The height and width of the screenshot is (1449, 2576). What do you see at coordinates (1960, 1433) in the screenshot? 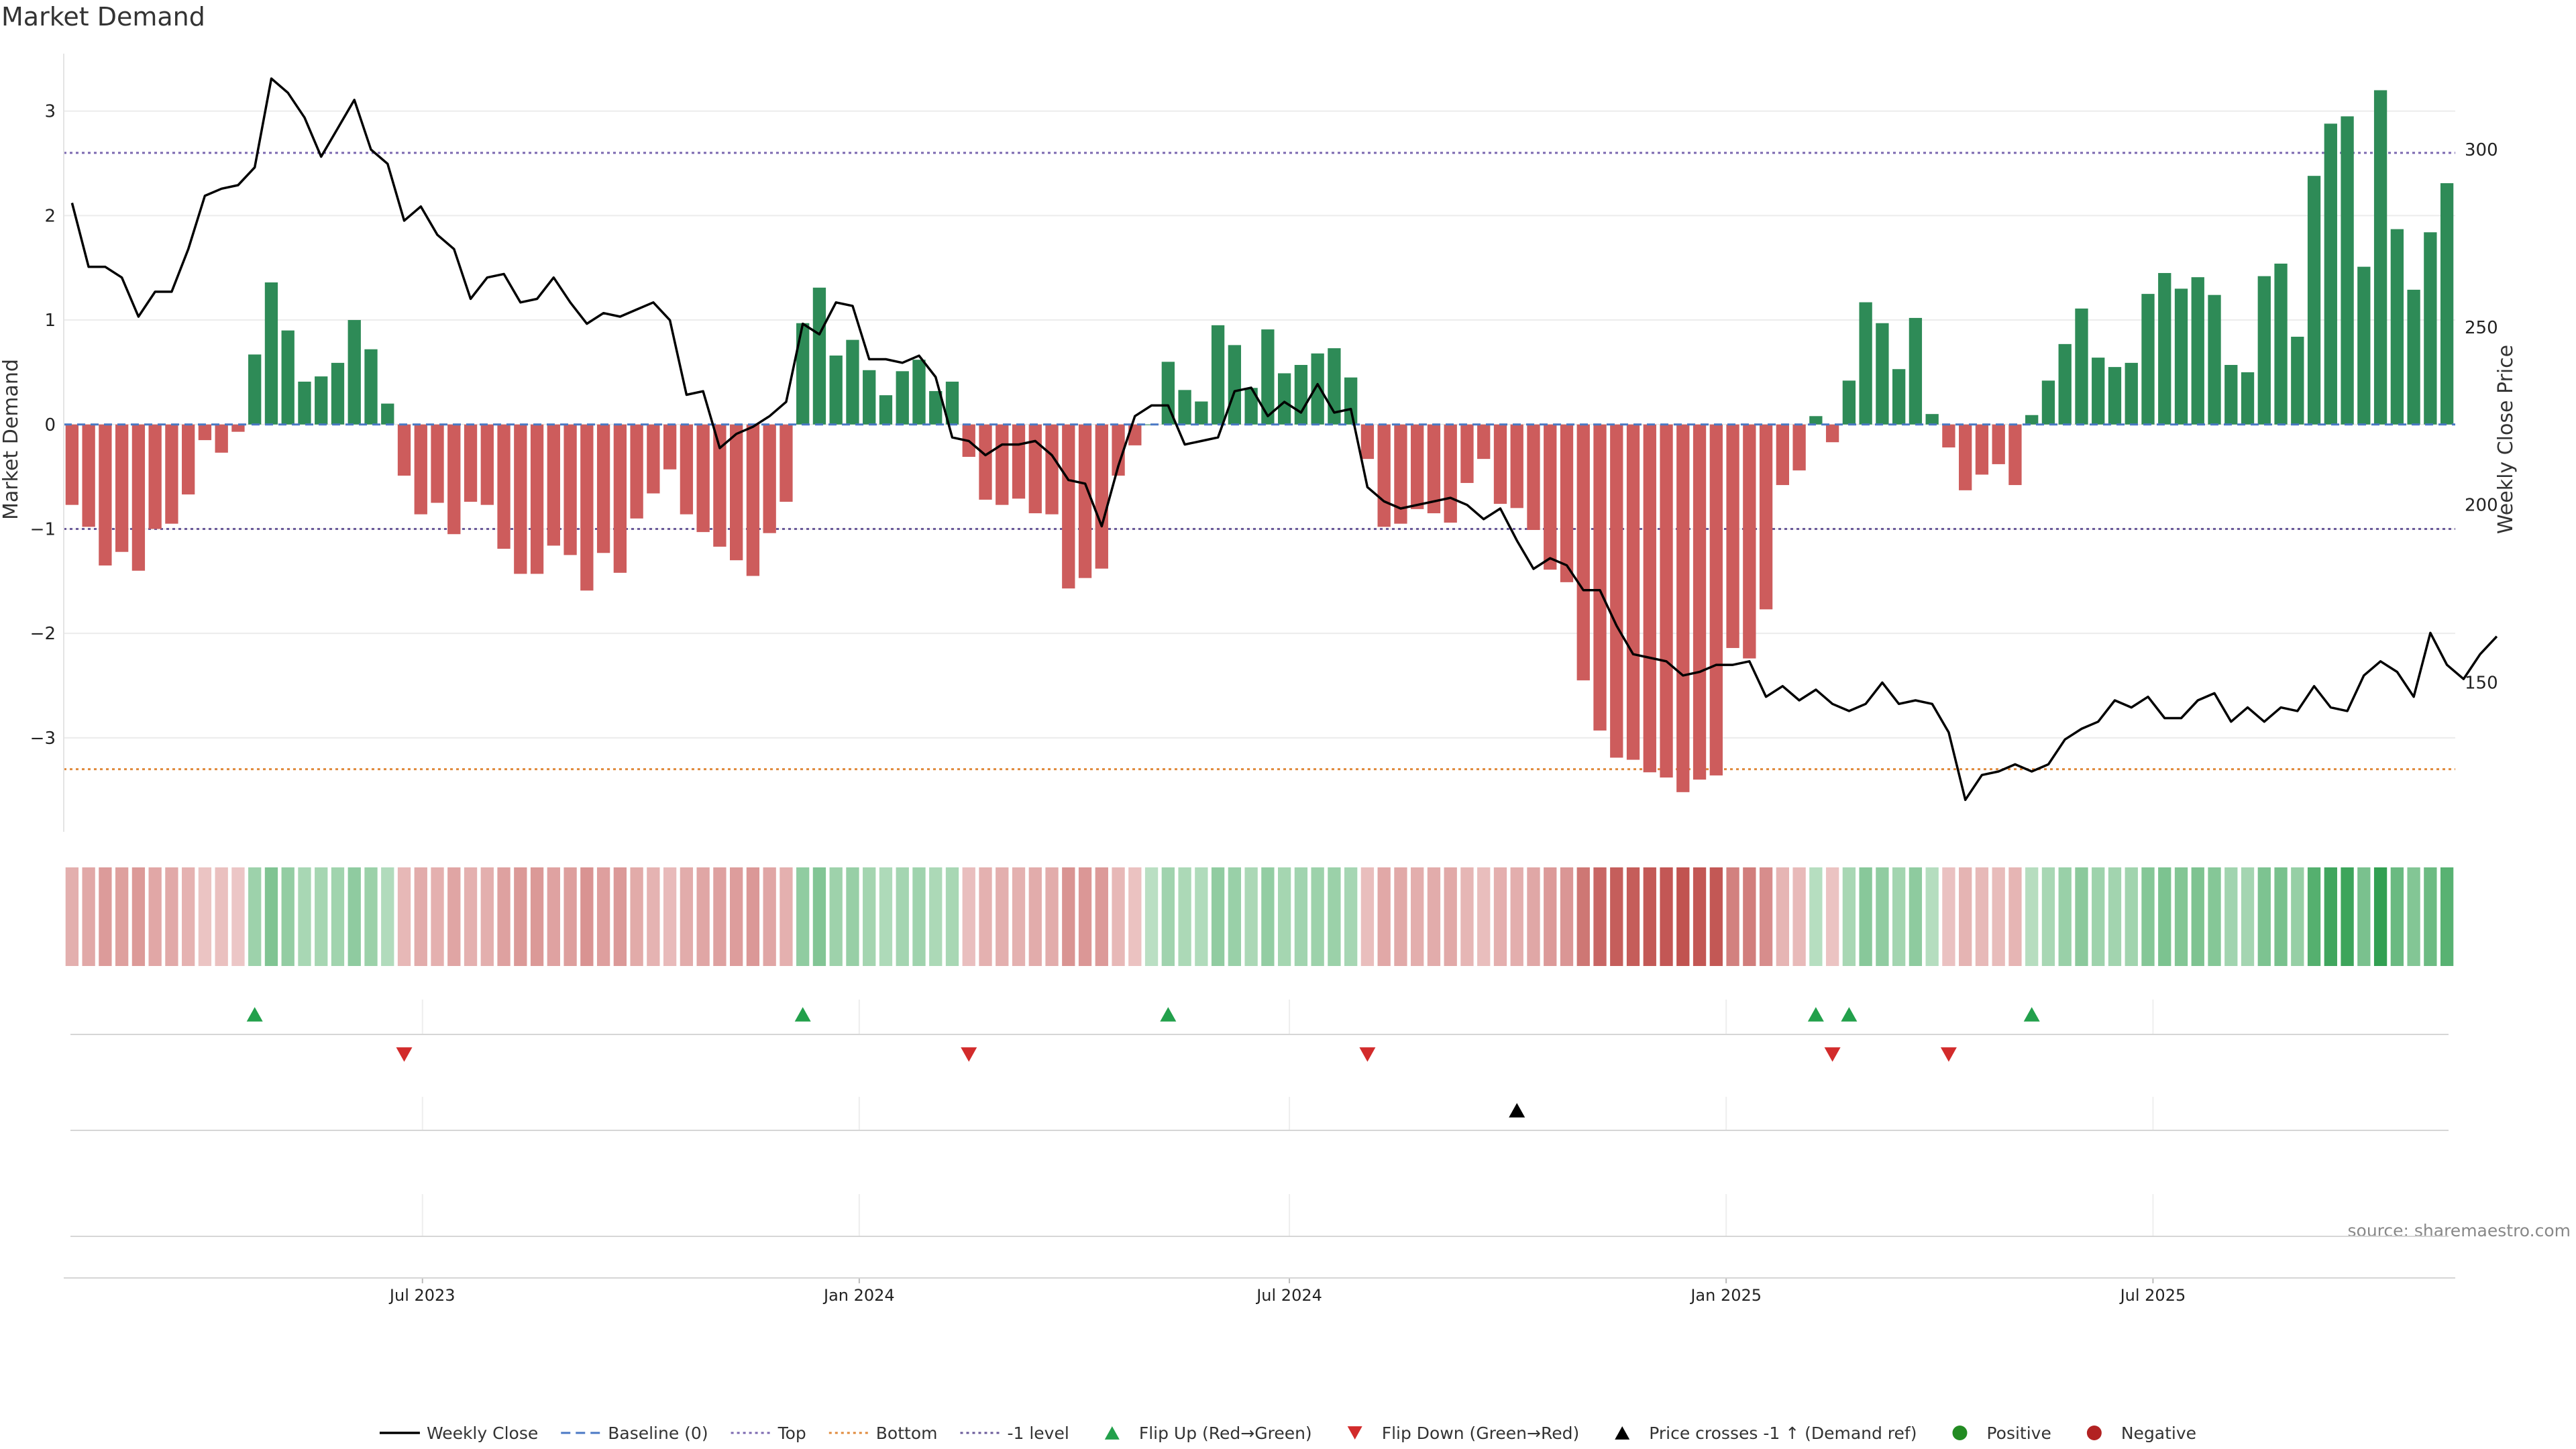
I see `legend-swatch-positive` at bounding box center [1960, 1433].